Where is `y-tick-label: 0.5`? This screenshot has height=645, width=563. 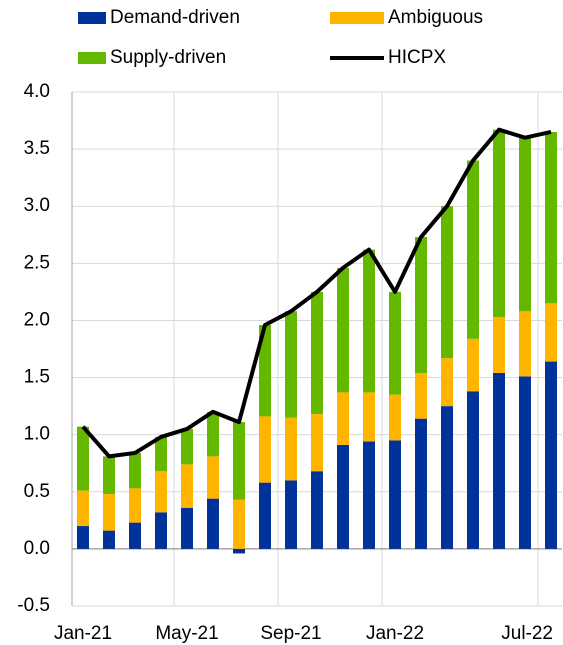 y-tick-label: 0.5 is located at coordinates (37, 491).